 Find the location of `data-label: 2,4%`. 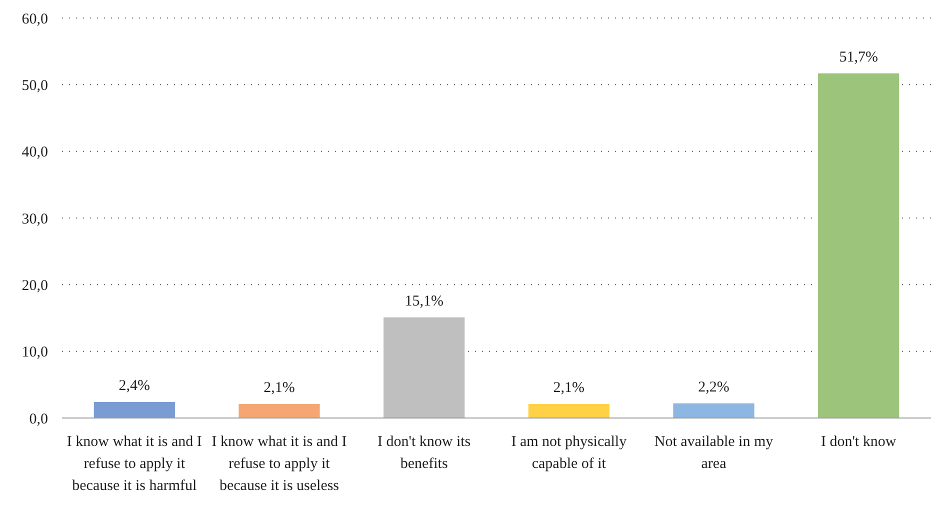

data-label: 2,4% is located at coordinates (134, 386).